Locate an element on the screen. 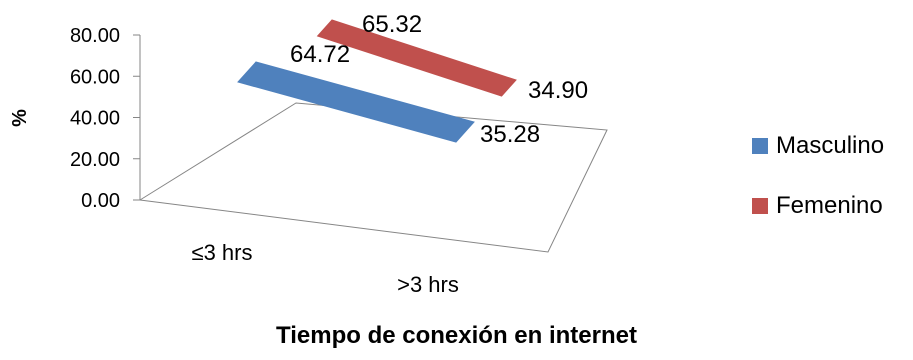 This screenshot has height=360, width=913. data-label: 35.28 is located at coordinates (510, 134).